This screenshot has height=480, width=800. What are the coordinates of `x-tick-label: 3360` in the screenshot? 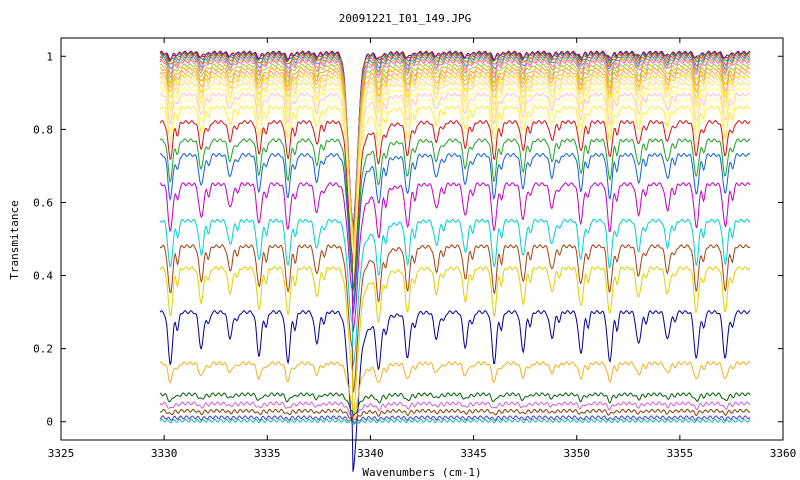 It's located at (783, 453).